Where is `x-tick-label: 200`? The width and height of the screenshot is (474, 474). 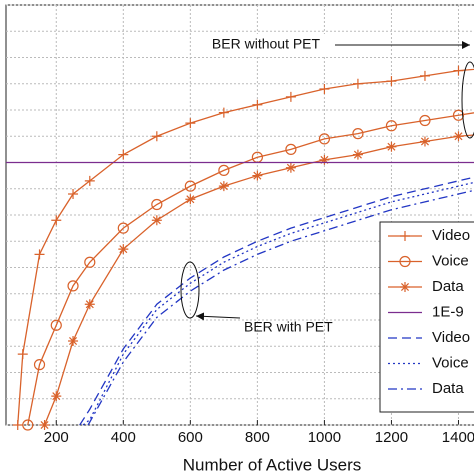
x-tick-label: 200 is located at coordinates (56, 437).